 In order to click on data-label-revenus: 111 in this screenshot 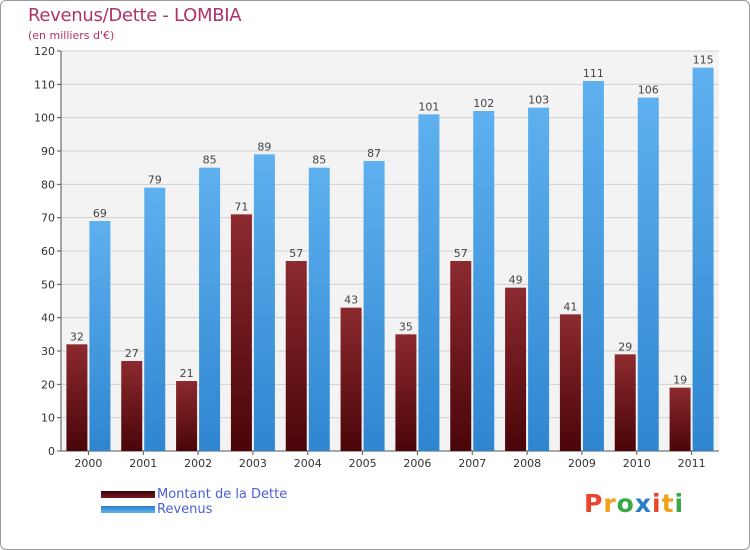, I will do `click(593, 73)`.